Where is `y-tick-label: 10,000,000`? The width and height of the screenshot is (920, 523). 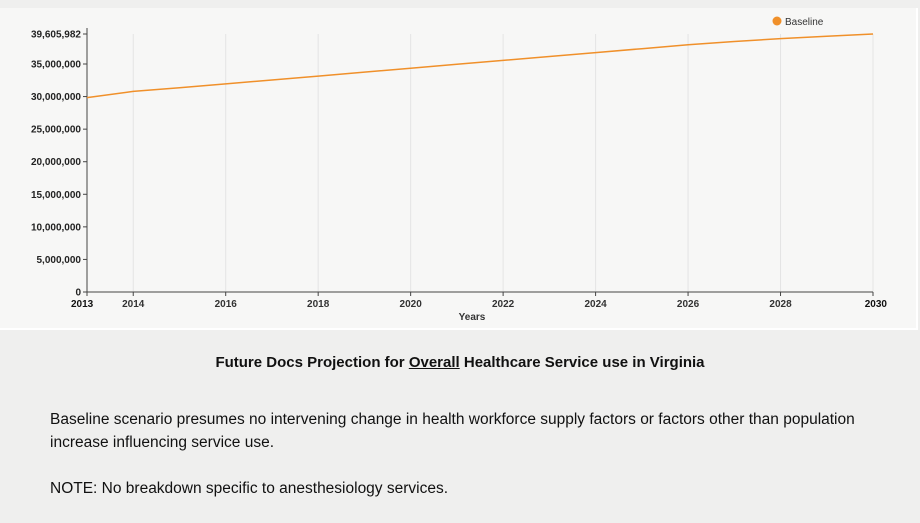 y-tick-label: 10,000,000 is located at coordinates (56, 227).